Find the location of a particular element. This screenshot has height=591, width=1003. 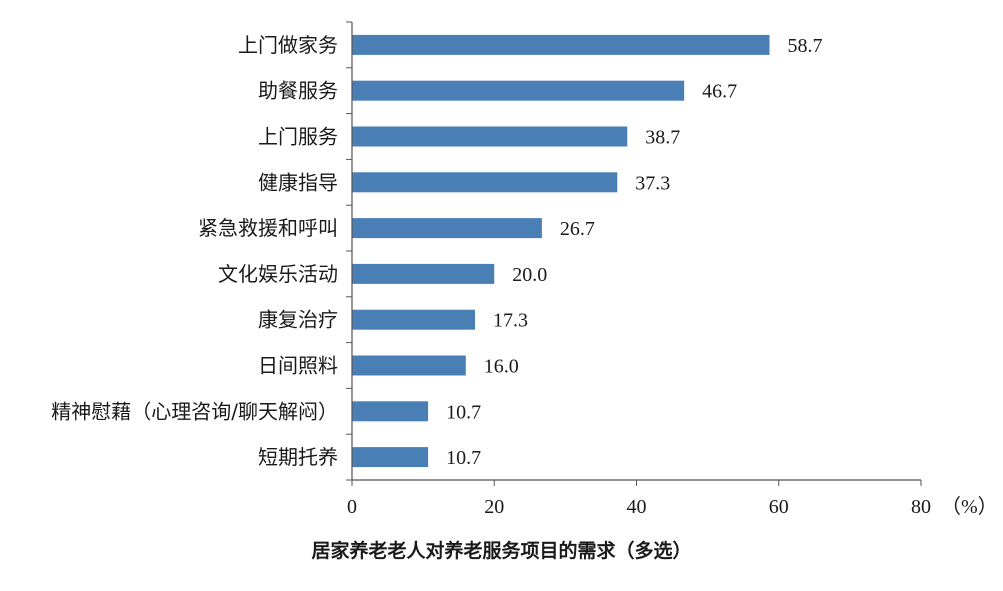

value-label: 37.3 is located at coordinates (652, 183).